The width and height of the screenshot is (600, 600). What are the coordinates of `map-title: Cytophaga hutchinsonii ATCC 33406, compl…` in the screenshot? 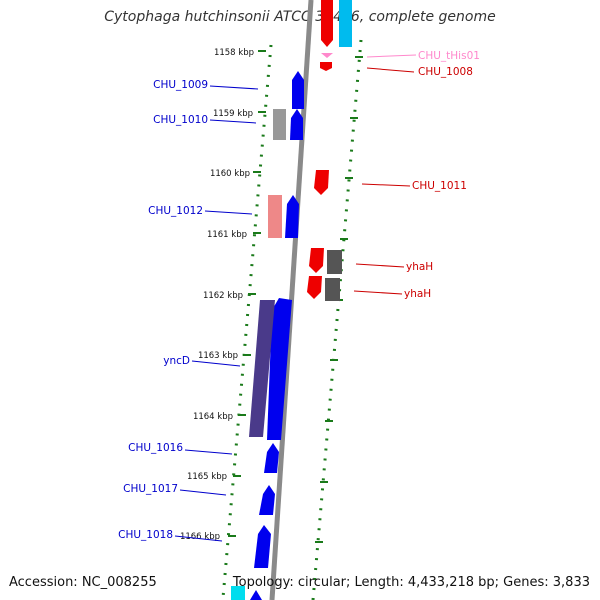 It's located at (300, 17).